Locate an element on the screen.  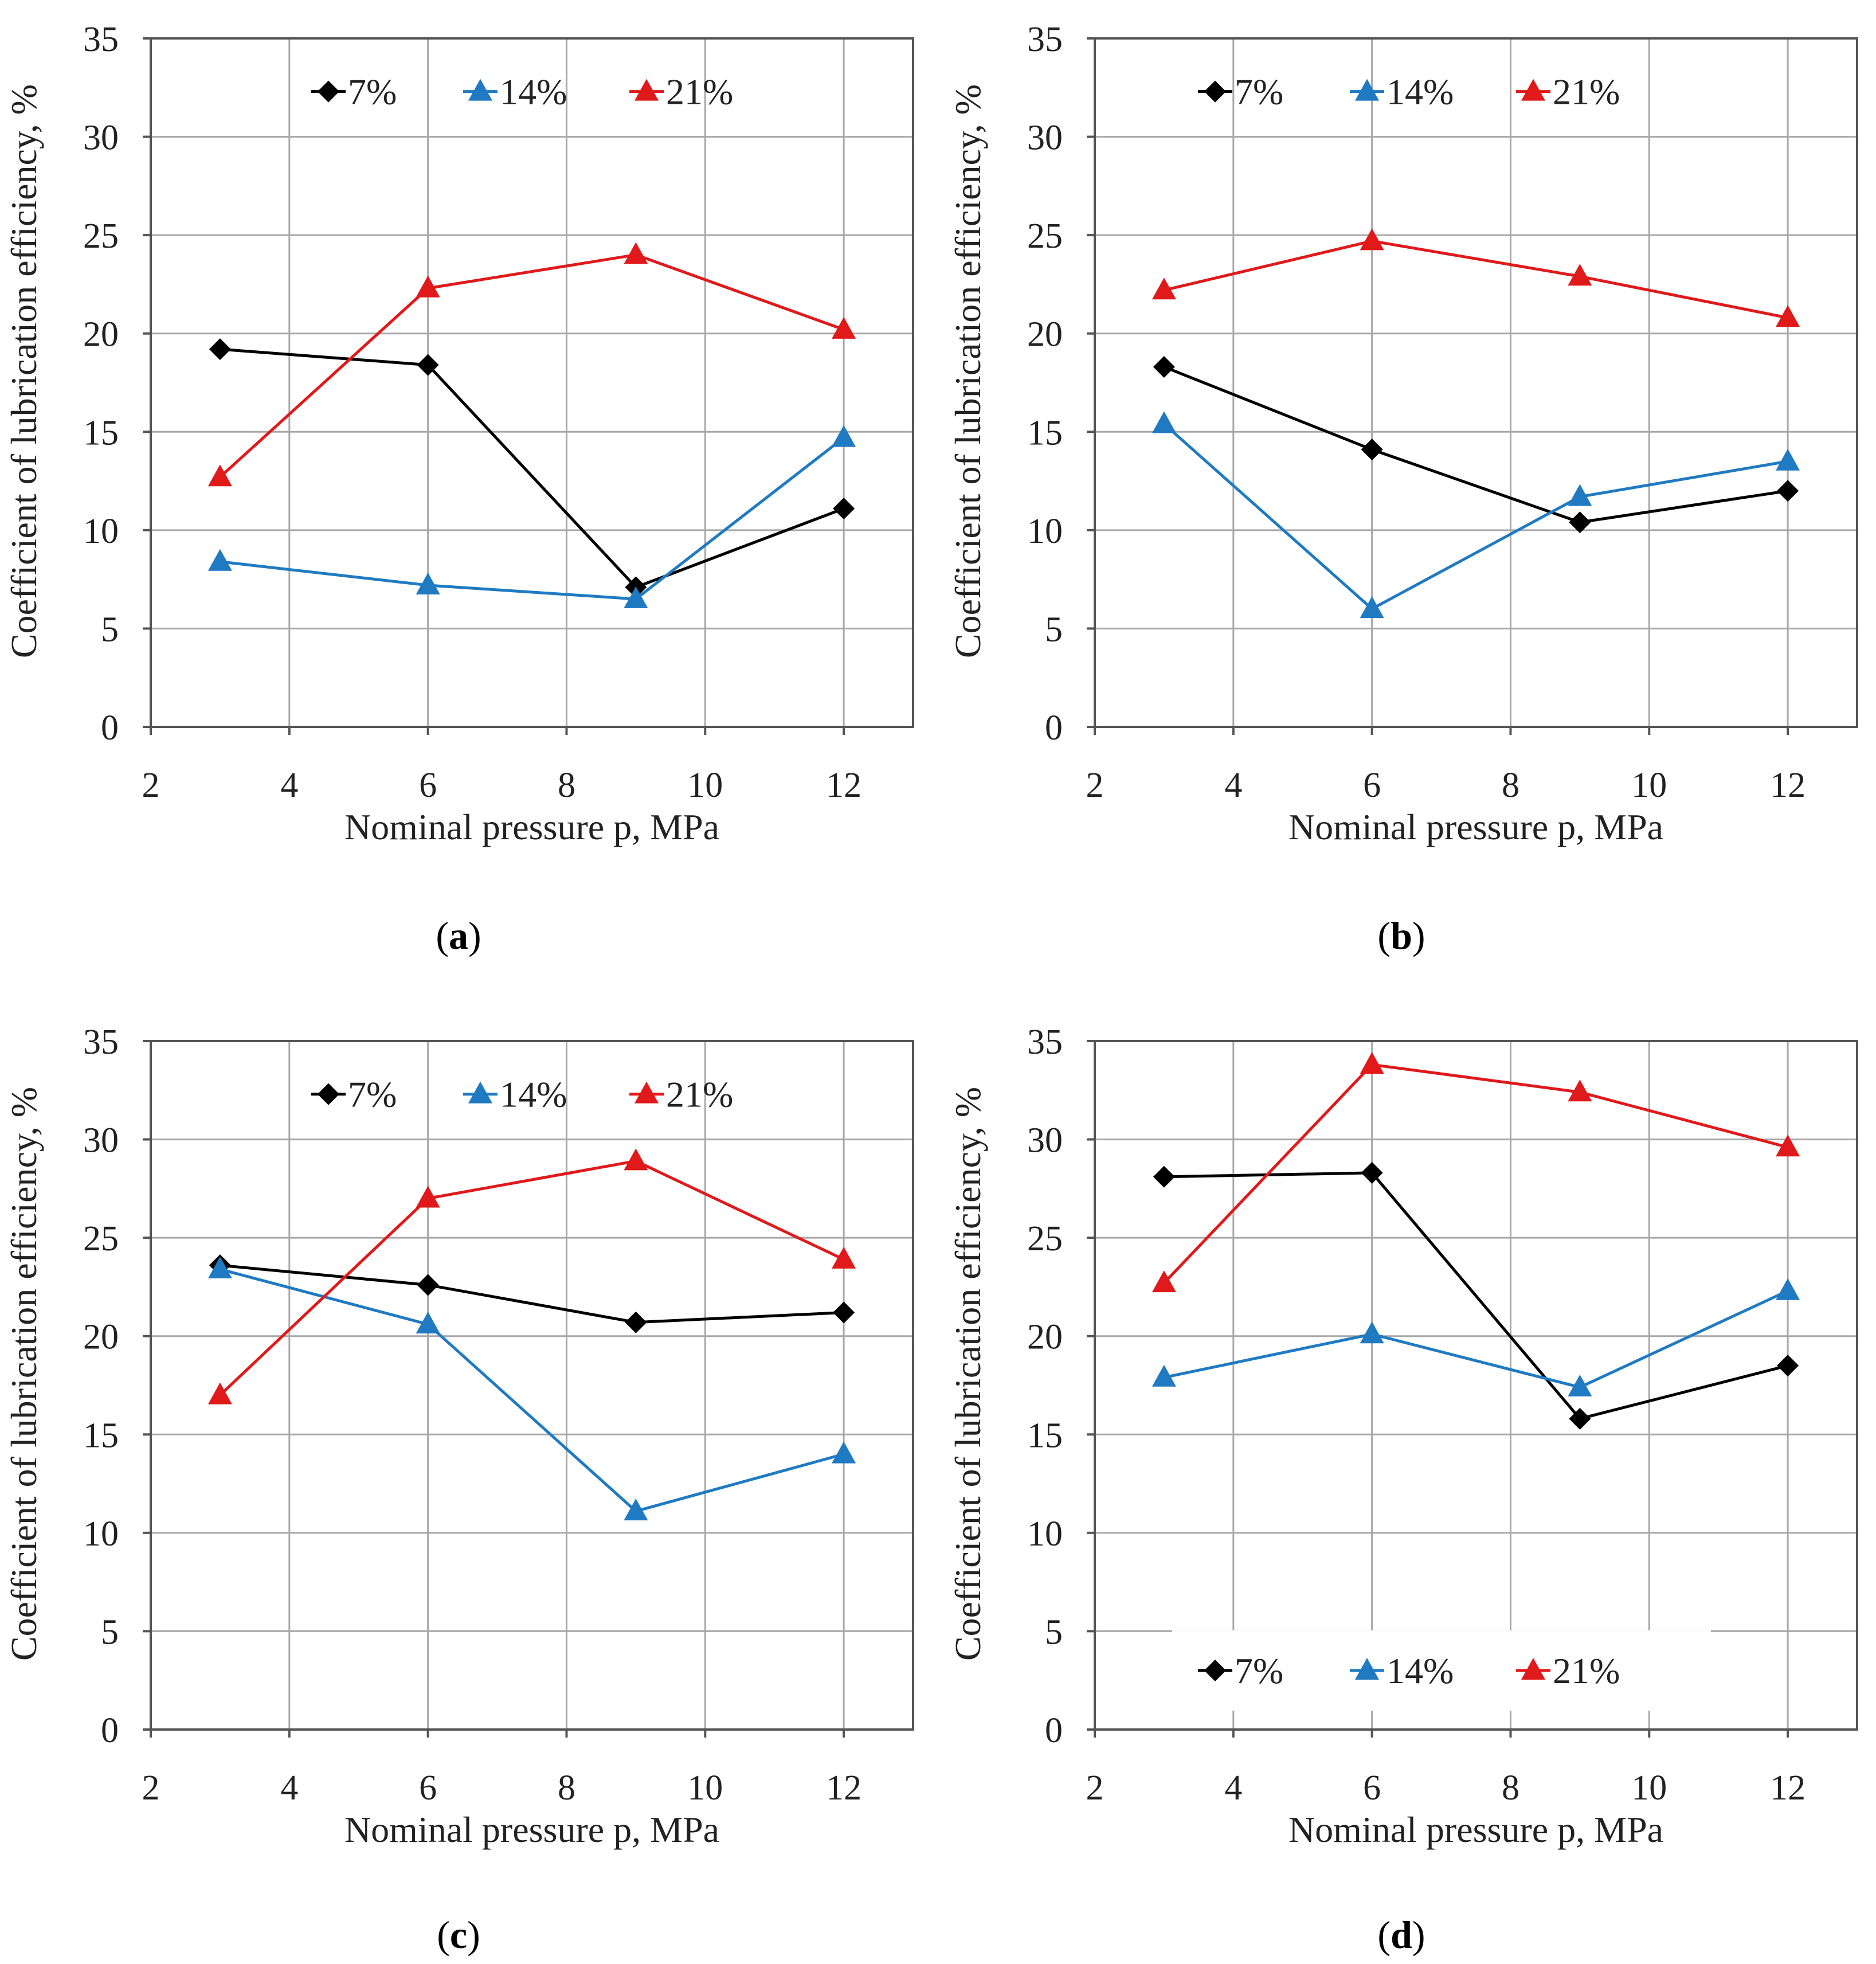
legend-c: 7% 14% 21% is located at coordinates (522, 1094).